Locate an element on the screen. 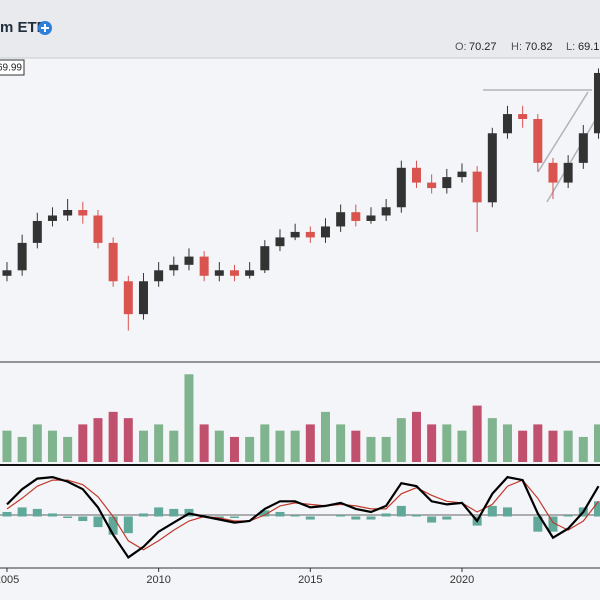 The height and width of the screenshot is (600, 600). chart-title: m ETF is located at coordinates (23, 27).